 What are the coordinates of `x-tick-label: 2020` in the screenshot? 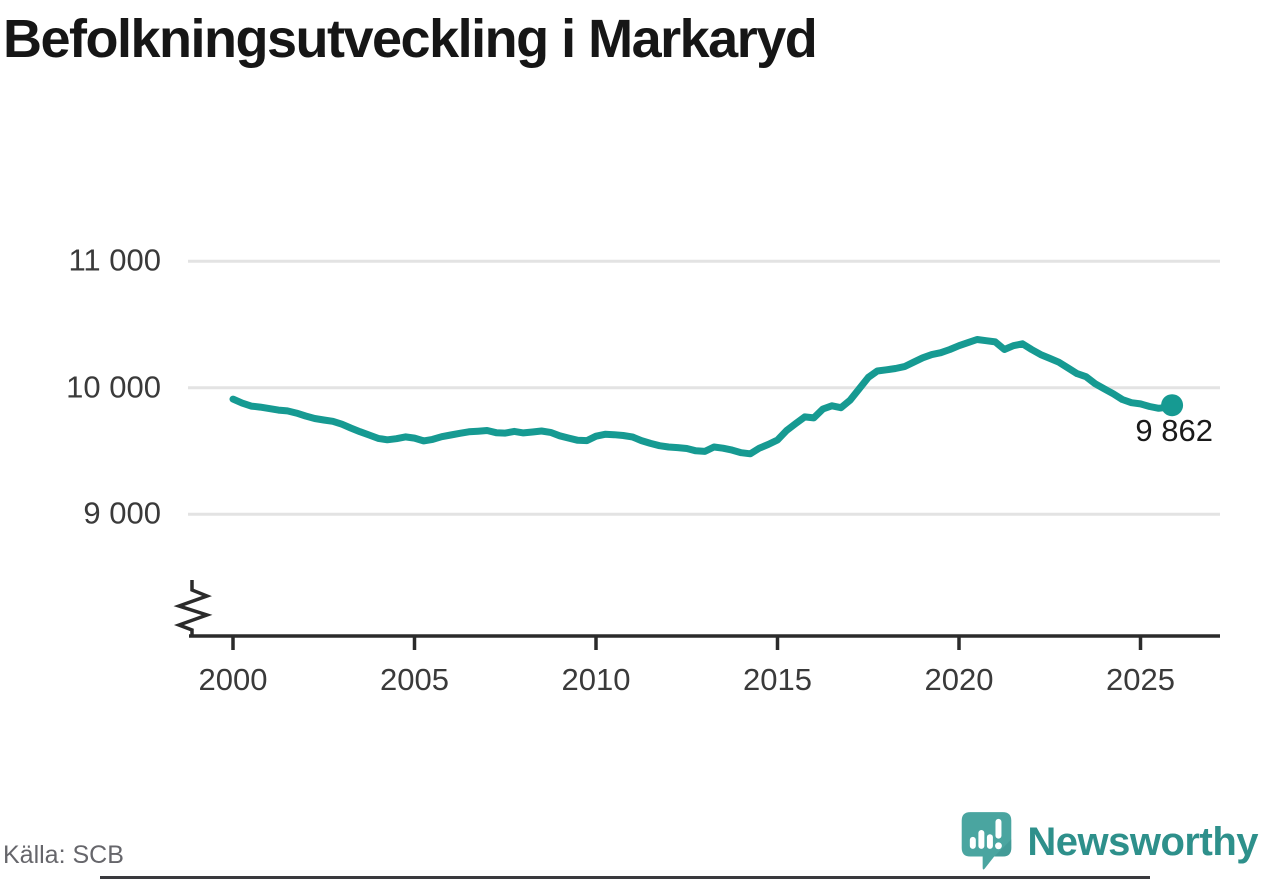 It's located at (959, 679).